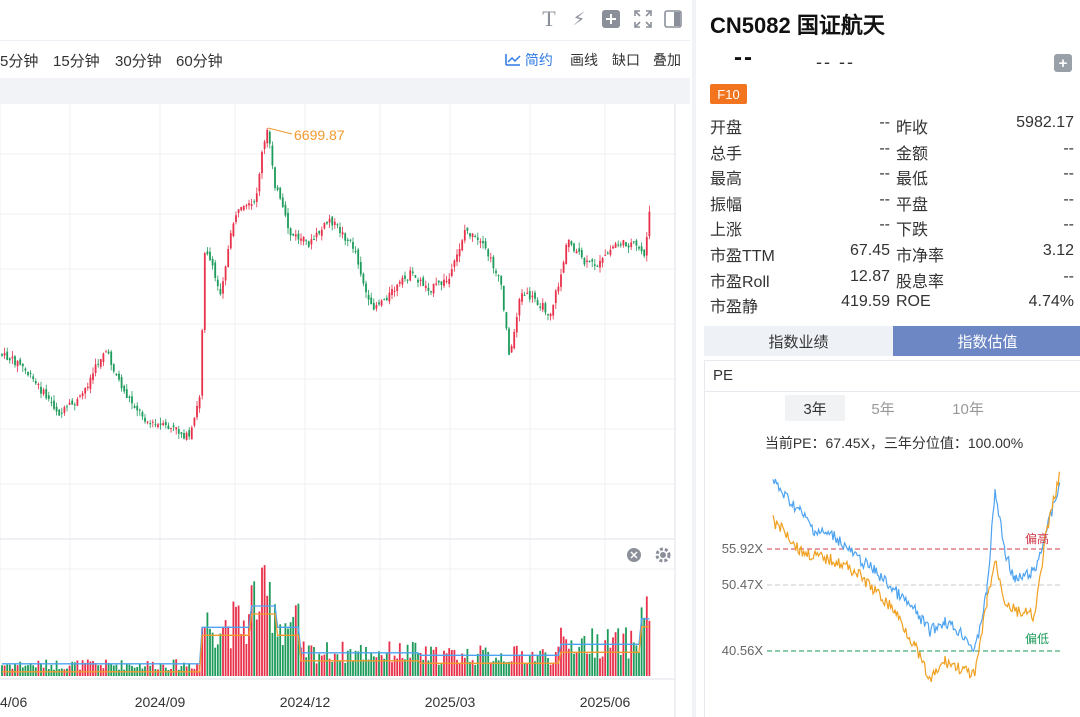  What do you see at coordinates (643, 19) in the screenshot?
I see `fullscreen-icon` at bounding box center [643, 19].